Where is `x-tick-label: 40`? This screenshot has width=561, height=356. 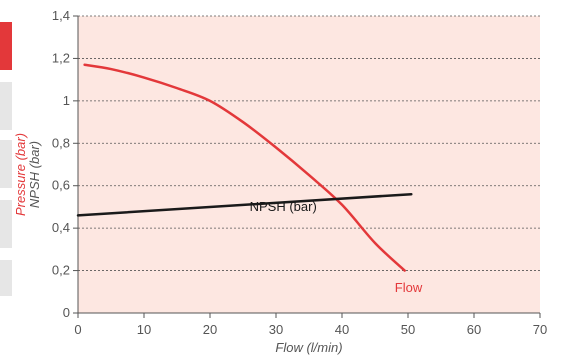 x-tick-label: 40 is located at coordinates (342, 329).